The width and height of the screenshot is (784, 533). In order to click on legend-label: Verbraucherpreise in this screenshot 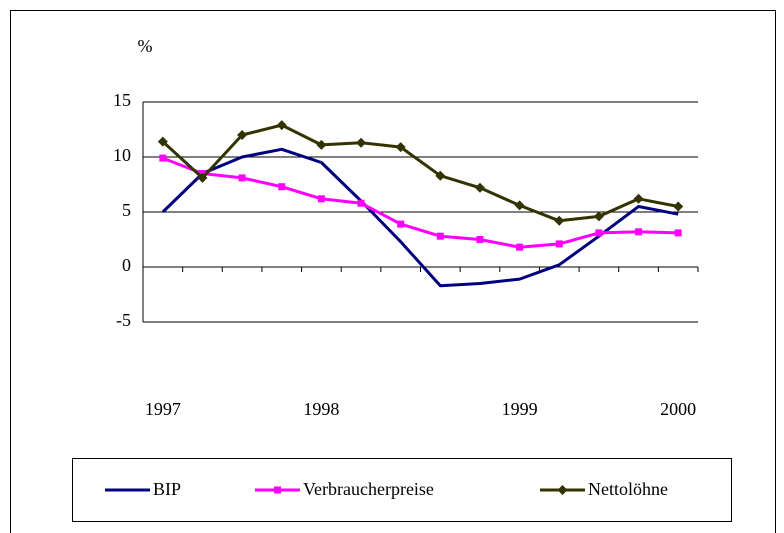, I will do `click(368, 489)`.